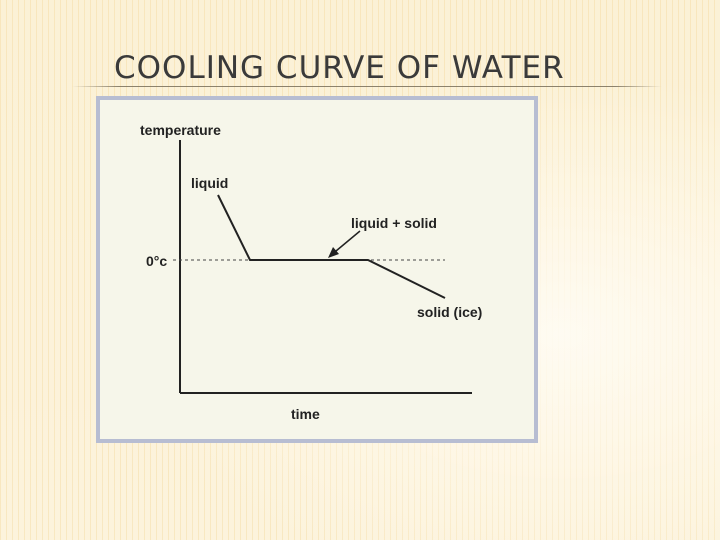 The height and width of the screenshot is (540, 720). What do you see at coordinates (331, 246) in the screenshot?
I see `cooling-curve-line` at bounding box center [331, 246].